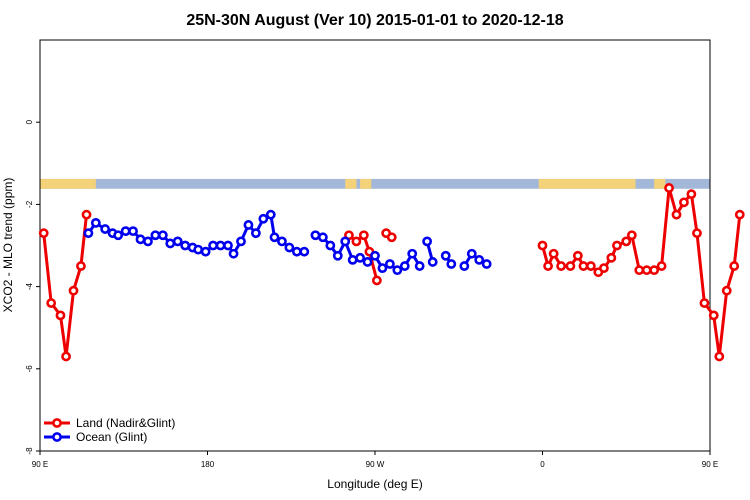  What do you see at coordinates (29, 369) in the screenshot?
I see `y-tick-label: -6` at bounding box center [29, 369].